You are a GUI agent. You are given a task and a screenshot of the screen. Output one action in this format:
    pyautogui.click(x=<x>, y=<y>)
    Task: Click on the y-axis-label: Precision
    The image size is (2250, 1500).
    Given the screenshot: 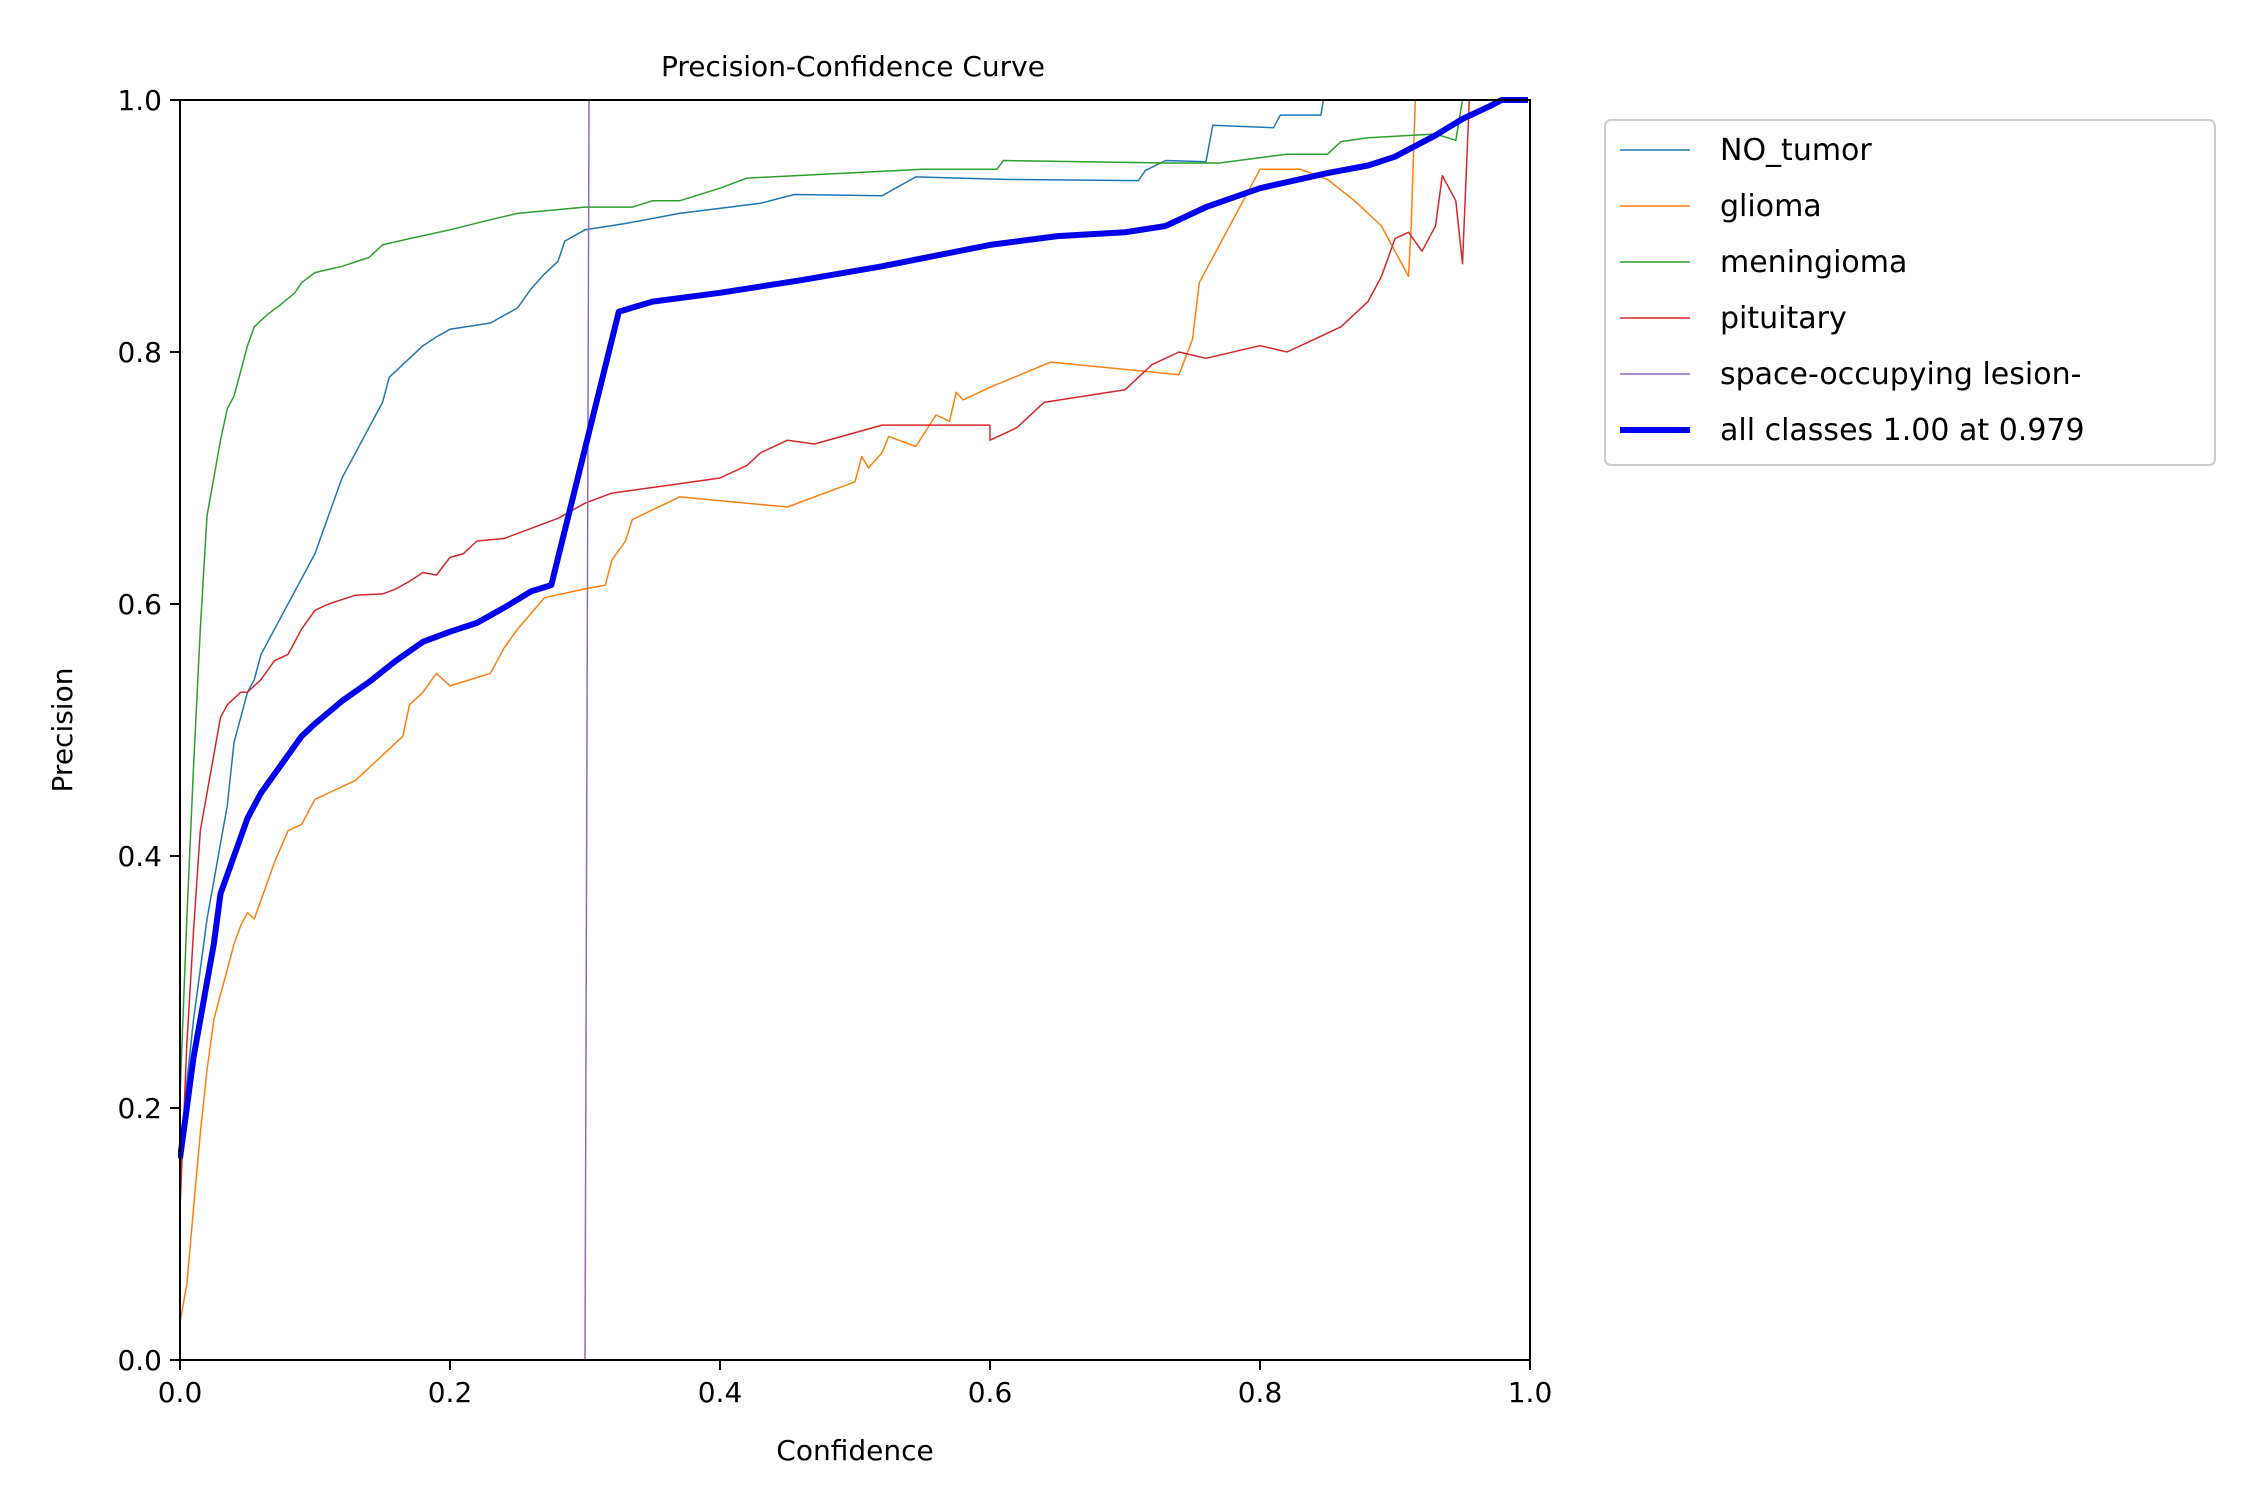 What is the action you would take?
    pyautogui.click(x=62, y=730)
    